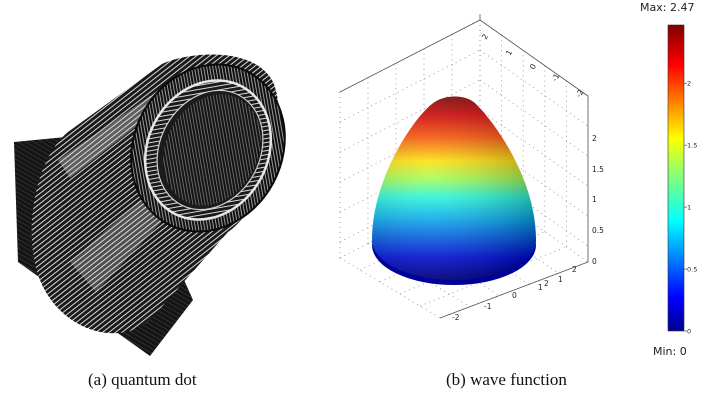  What do you see at coordinates (142, 379) in the screenshot?
I see `caption-quantum-dot: (a) quantum dot` at bounding box center [142, 379].